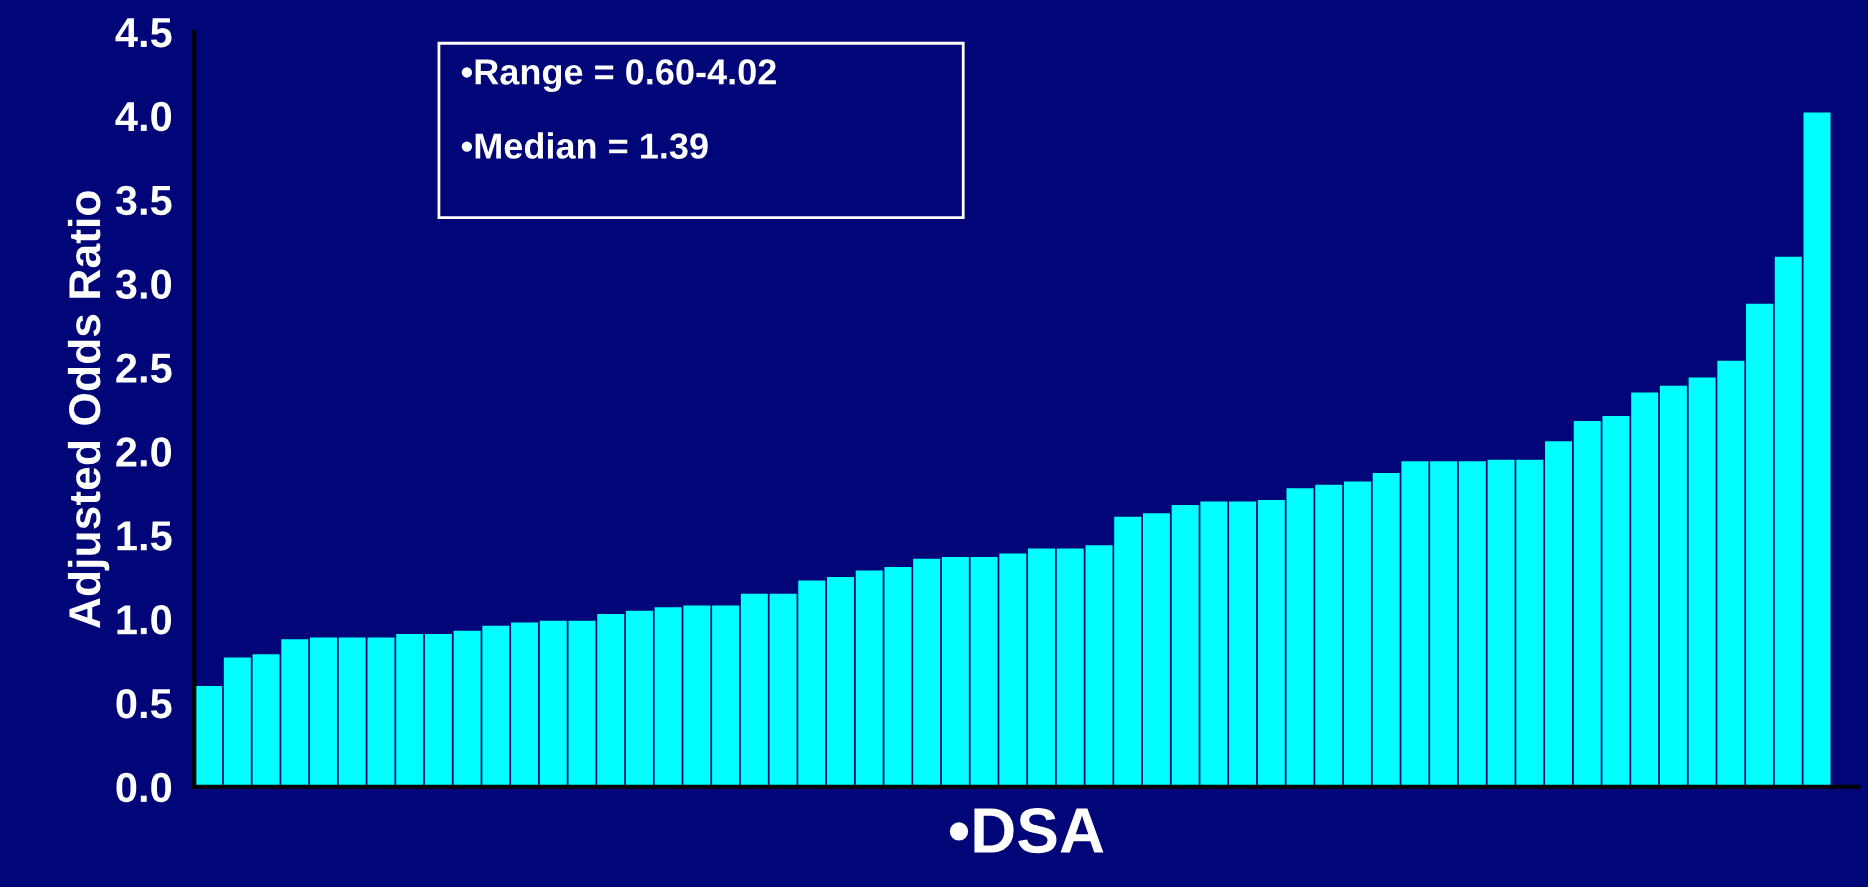  I want to click on annotation: •Median = 1.39, so click(584, 145).